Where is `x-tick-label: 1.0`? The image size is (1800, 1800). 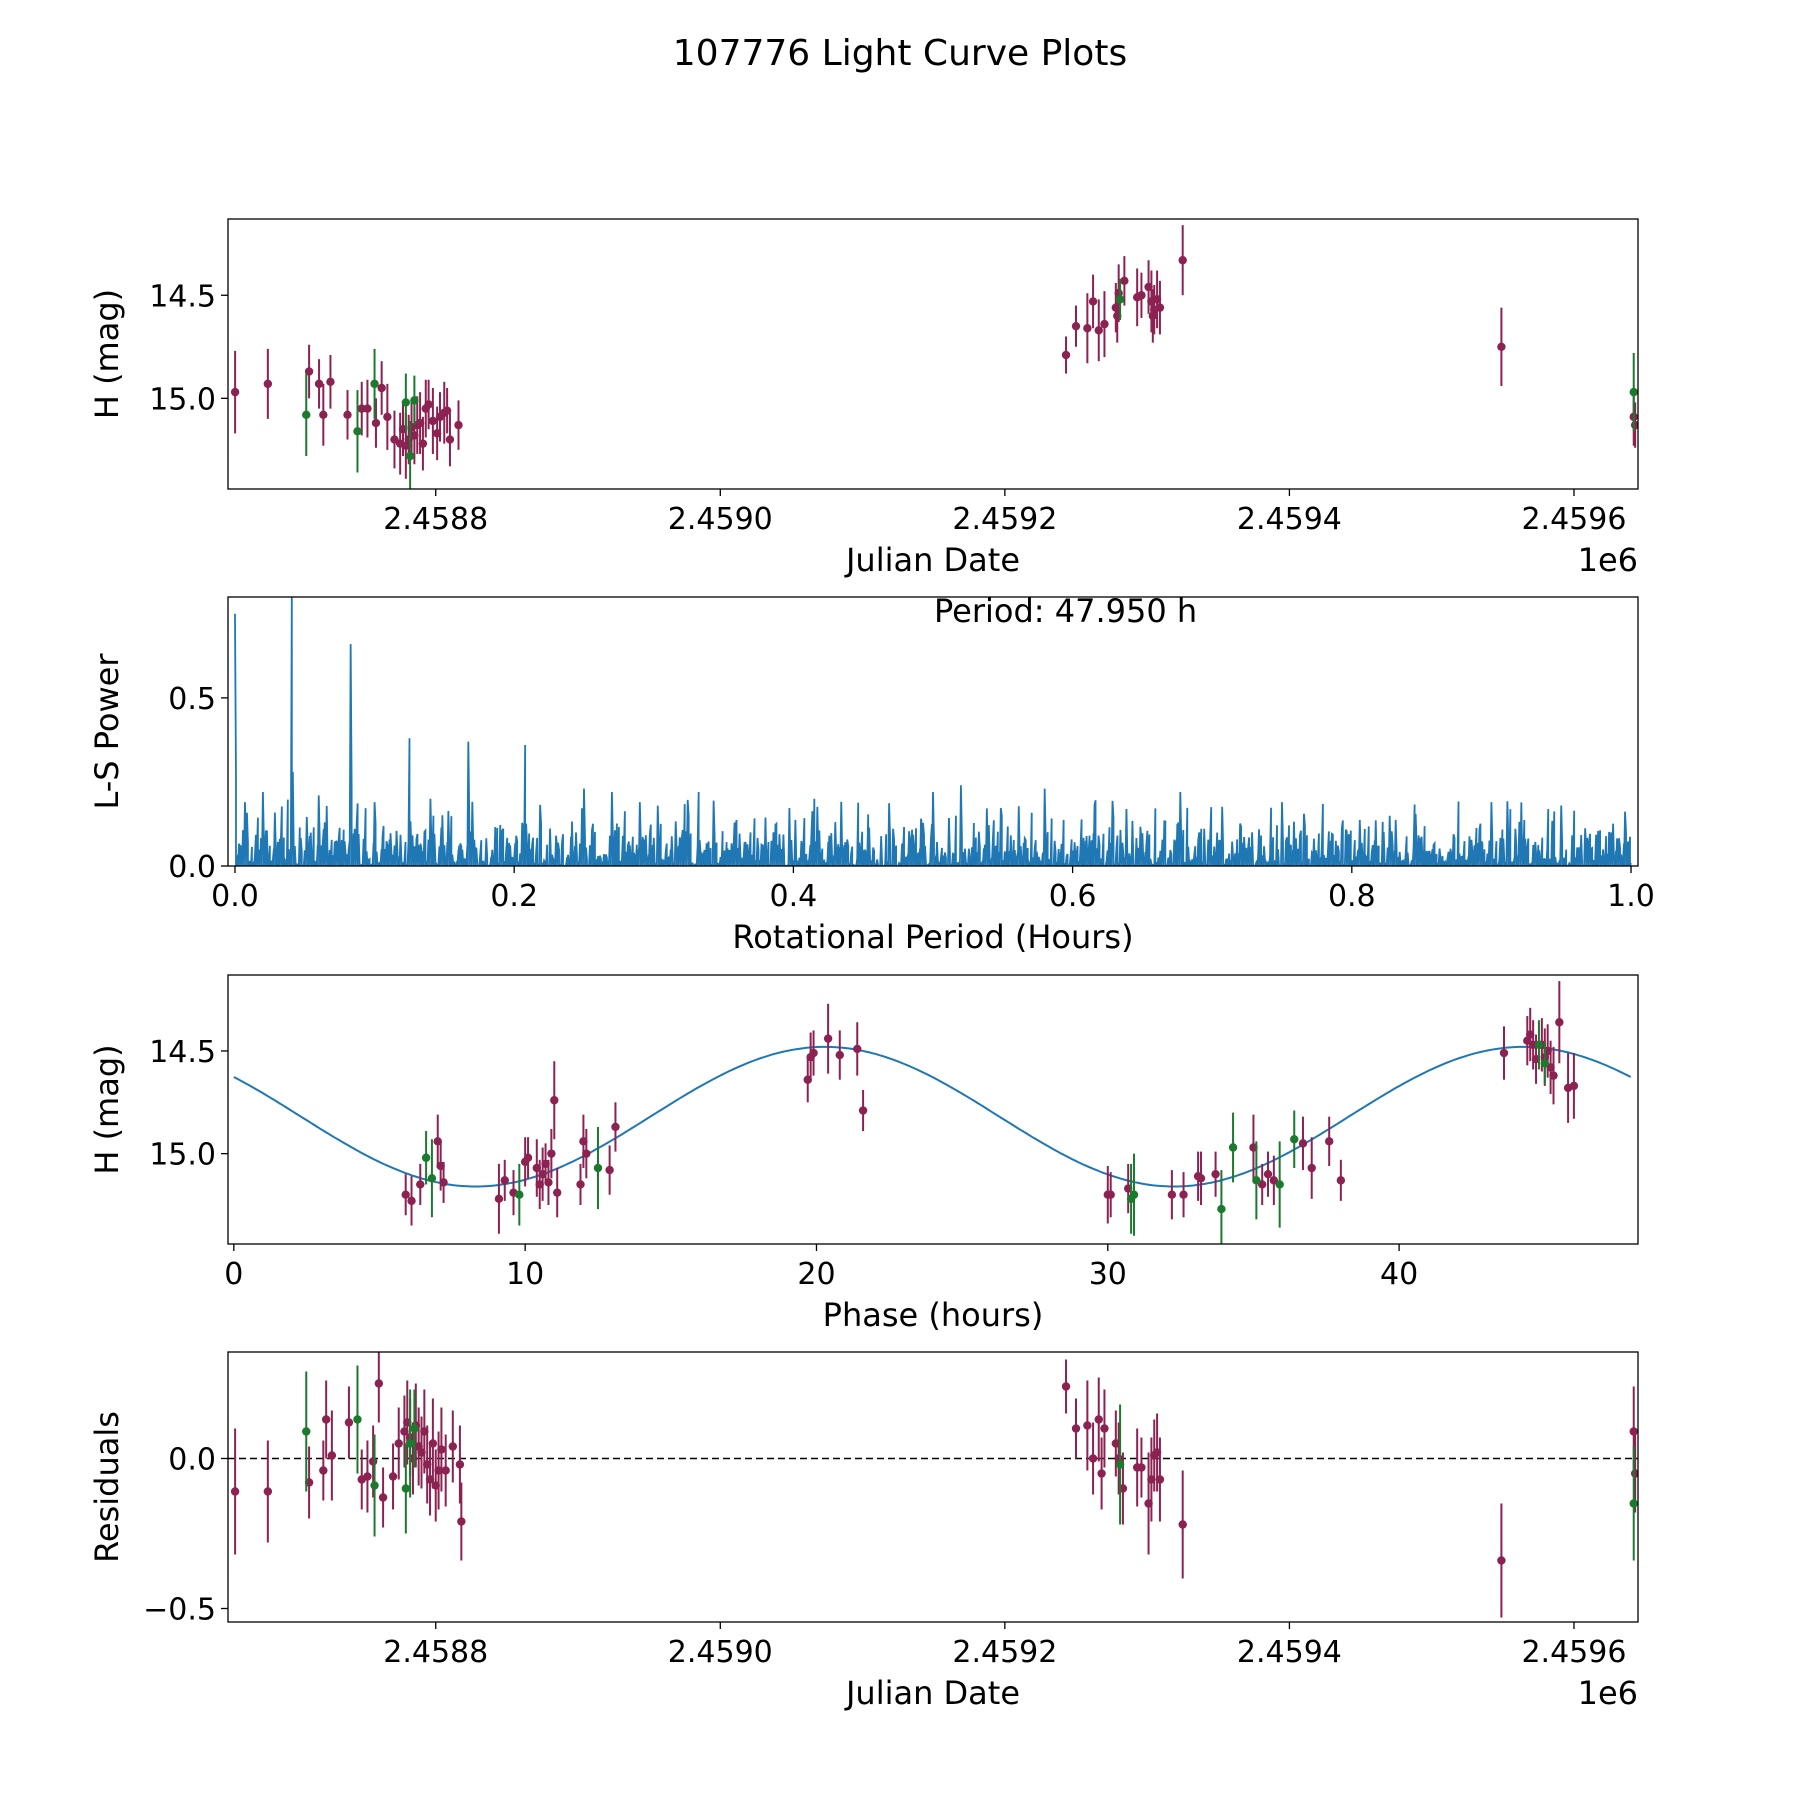
x-tick-label: 1.0 is located at coordinates (1631, 896).